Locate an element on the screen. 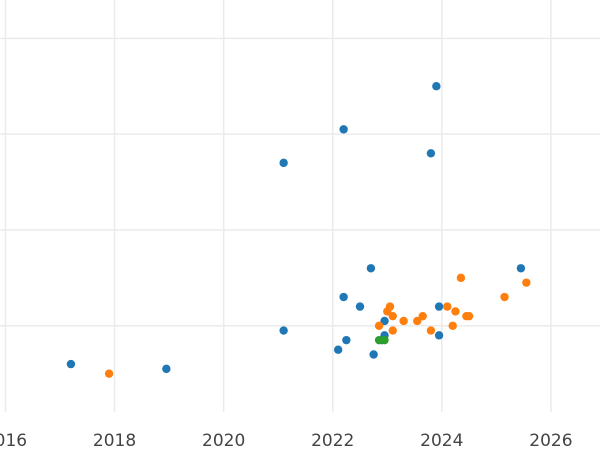 This screenshot has width=600, height=450. x-tick-label: 2026 is located at coordinates (550, 440).